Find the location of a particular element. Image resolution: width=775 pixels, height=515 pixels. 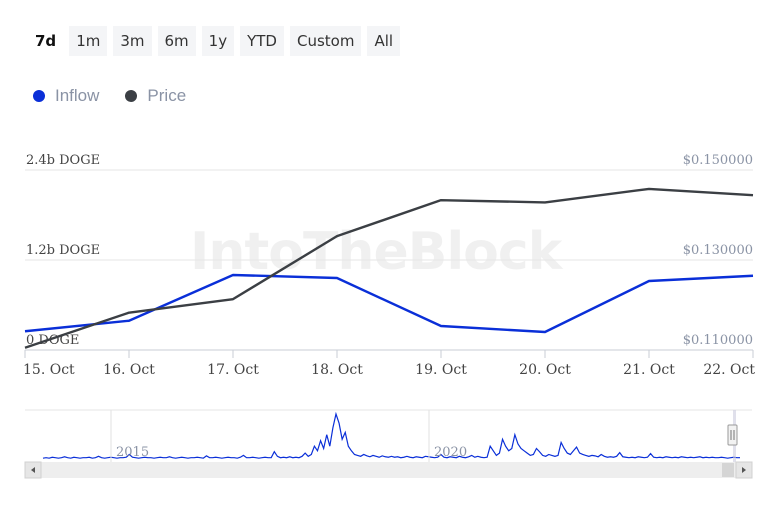

legend-item-inflow: Inflow is located at coordinates (66, 96).